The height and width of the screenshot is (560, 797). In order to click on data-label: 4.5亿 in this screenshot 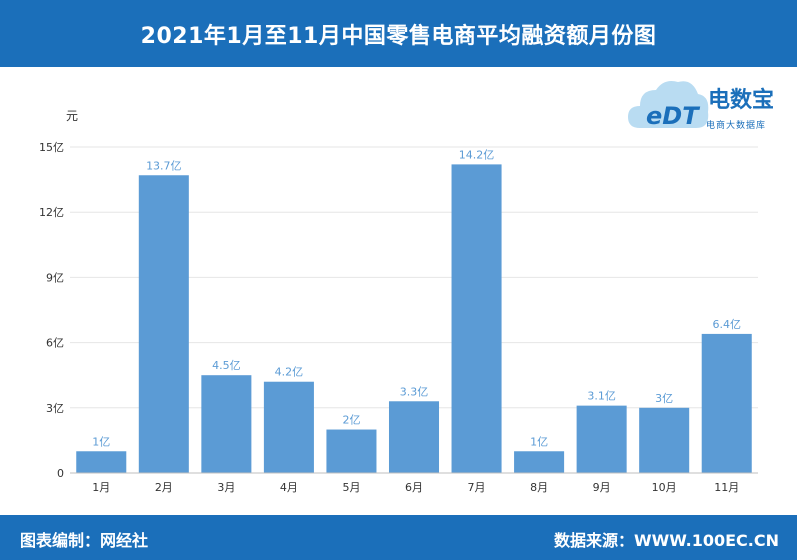, I will do `click(226, 365)`.